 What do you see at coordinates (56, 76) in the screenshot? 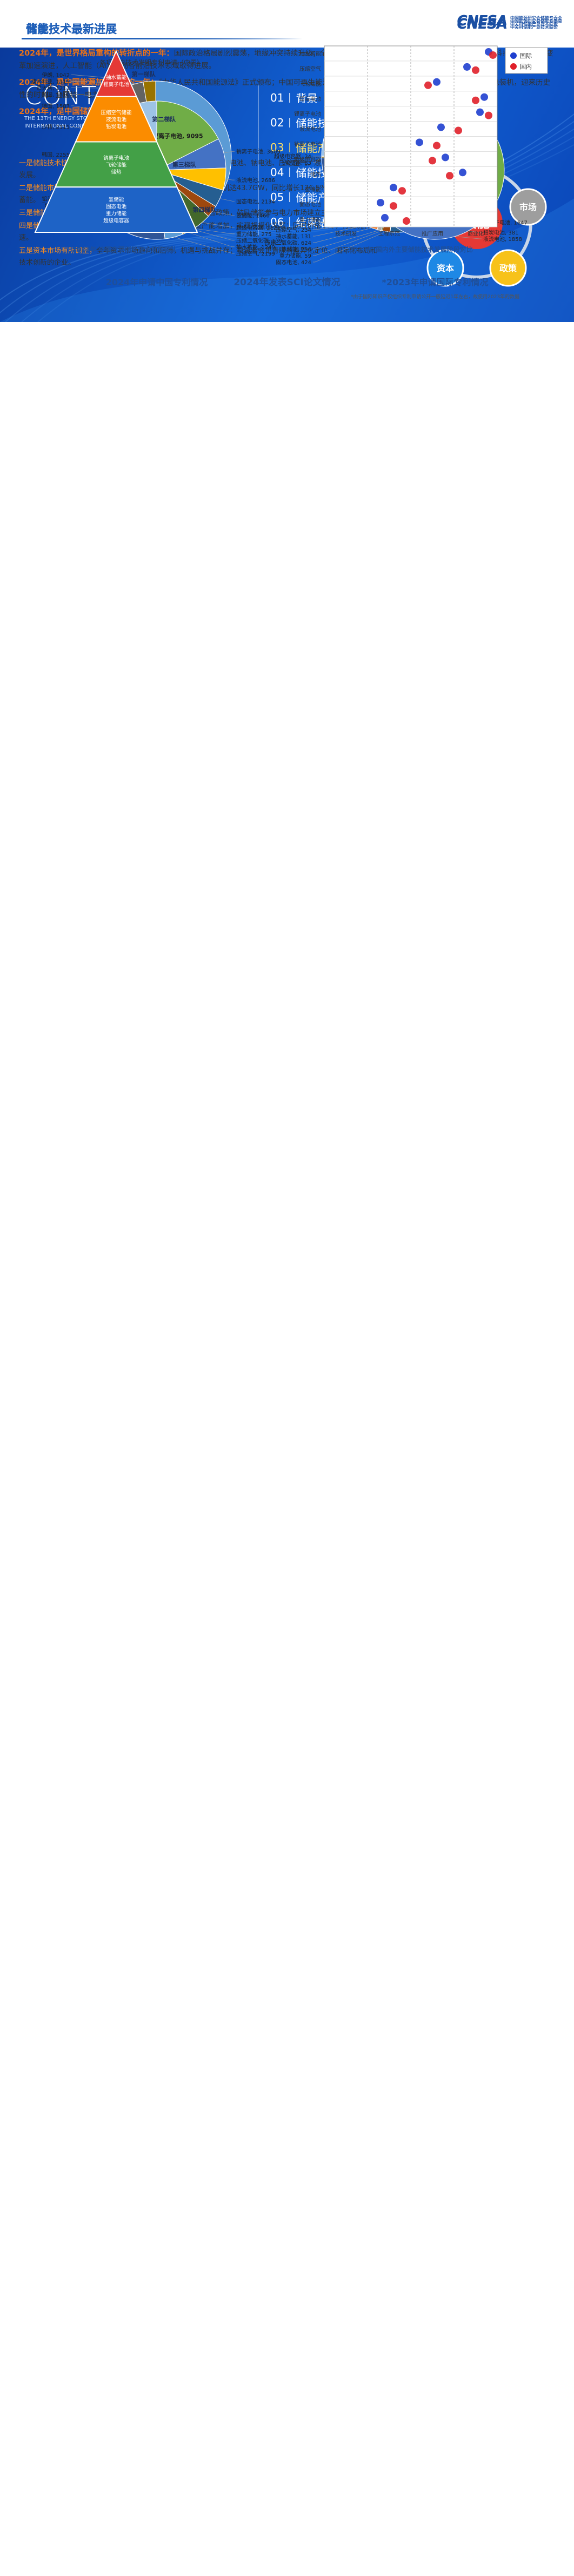
I see `data-label: 伊朗, 1042` at bounding box center [56, 76].